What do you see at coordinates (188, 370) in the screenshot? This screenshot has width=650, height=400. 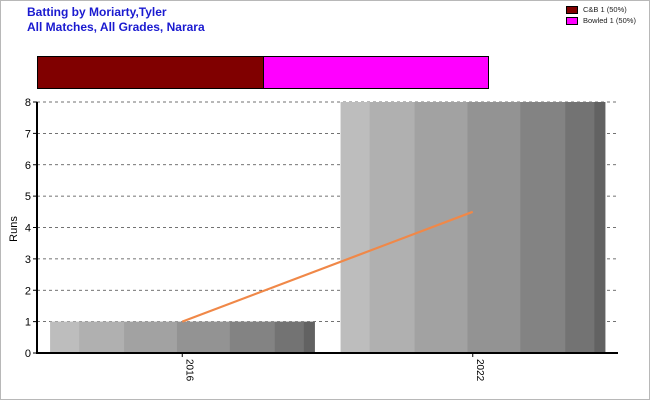 I see `x-tick-label: 2016` at bounding box center [188, 370].